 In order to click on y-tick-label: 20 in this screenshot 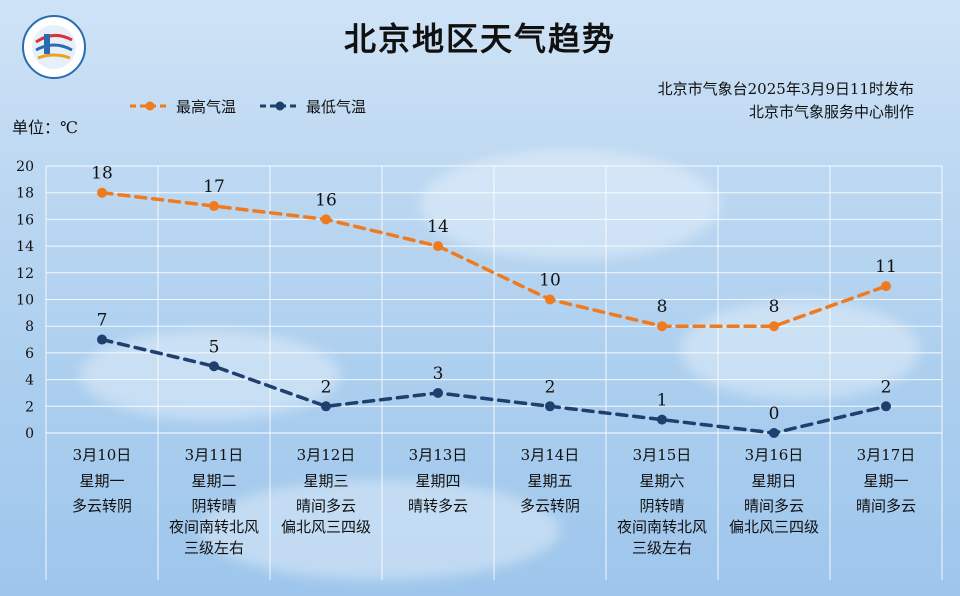, I will do `click(25, 167)`.